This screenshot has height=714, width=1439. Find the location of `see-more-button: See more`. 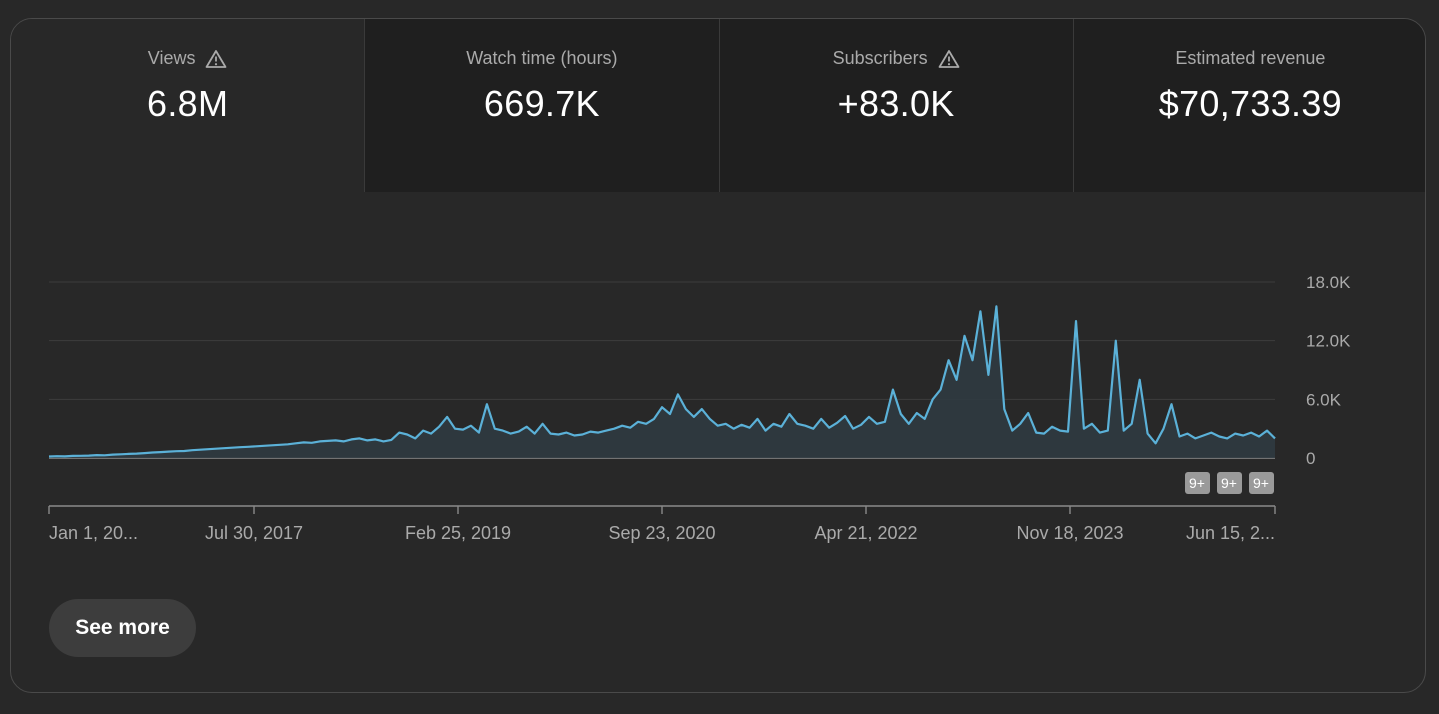

see-more-button: See more is located at coordinates (122, 628).